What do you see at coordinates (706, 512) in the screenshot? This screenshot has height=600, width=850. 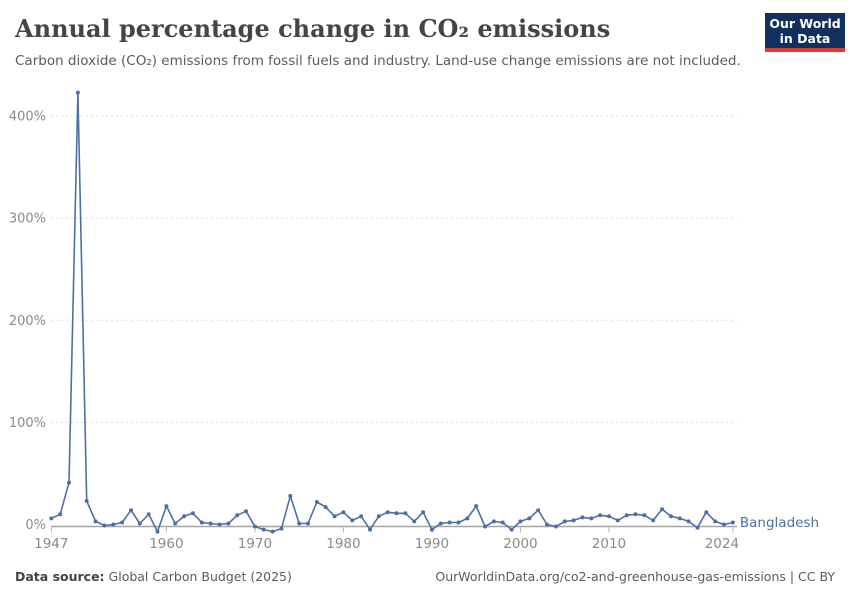 I see `data-point-2021` at bounding box center [706, 512].